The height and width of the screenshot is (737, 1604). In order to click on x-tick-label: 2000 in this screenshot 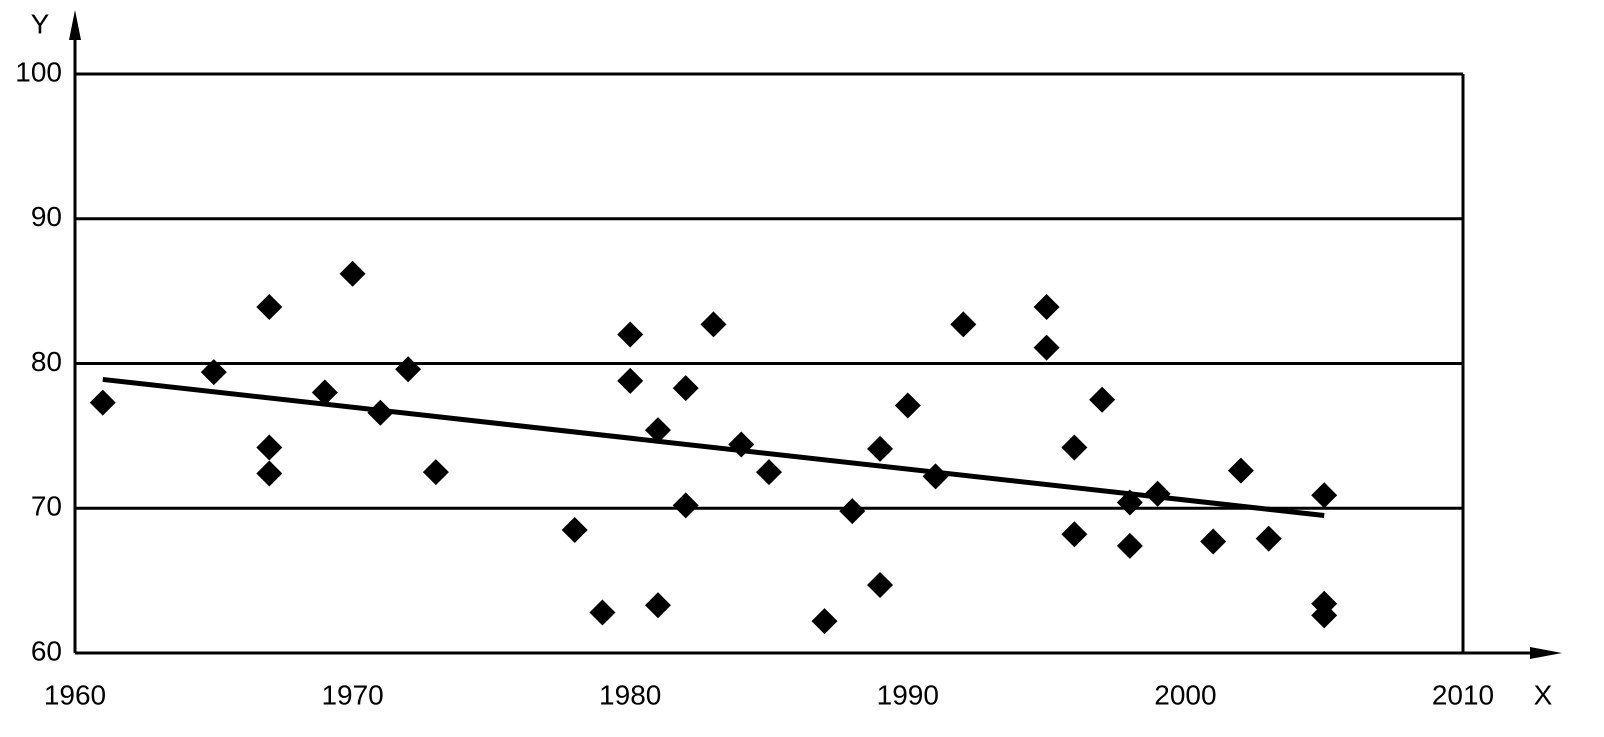, I will do `click(1185, 694)`.